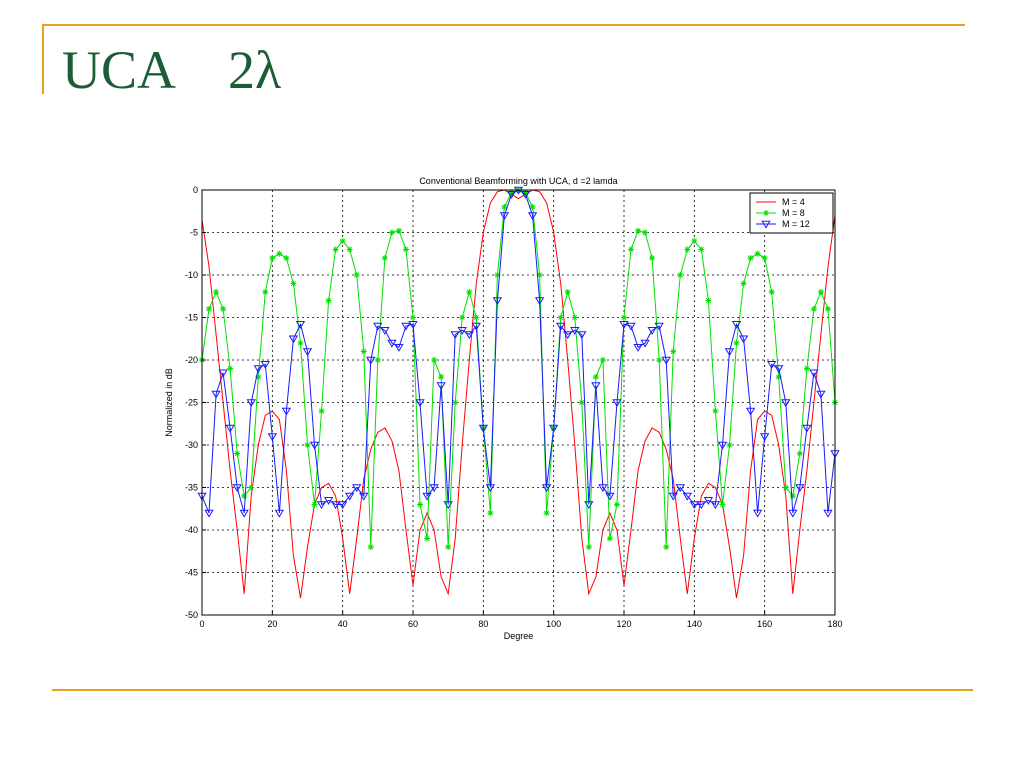 The height and width of the screenshot is (768, 1024). What do you see at coordinates (191, 615) in the screenshot?
I see `y-tick-label: -50` at bounding box center [191, 615].